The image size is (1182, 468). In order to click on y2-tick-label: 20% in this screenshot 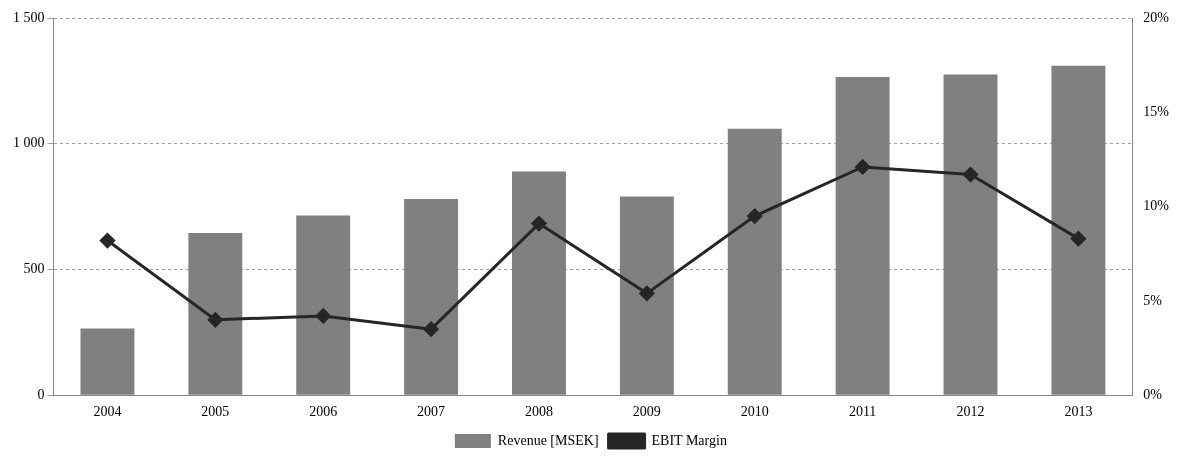, I will do `click(1156, 17)`.